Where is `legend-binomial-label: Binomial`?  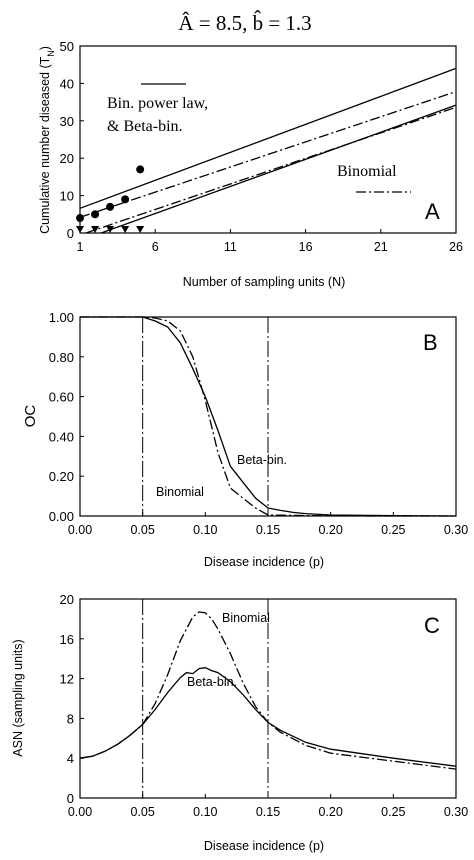
legend-binomial-label: Binomial is located at coordinates (367, 171).